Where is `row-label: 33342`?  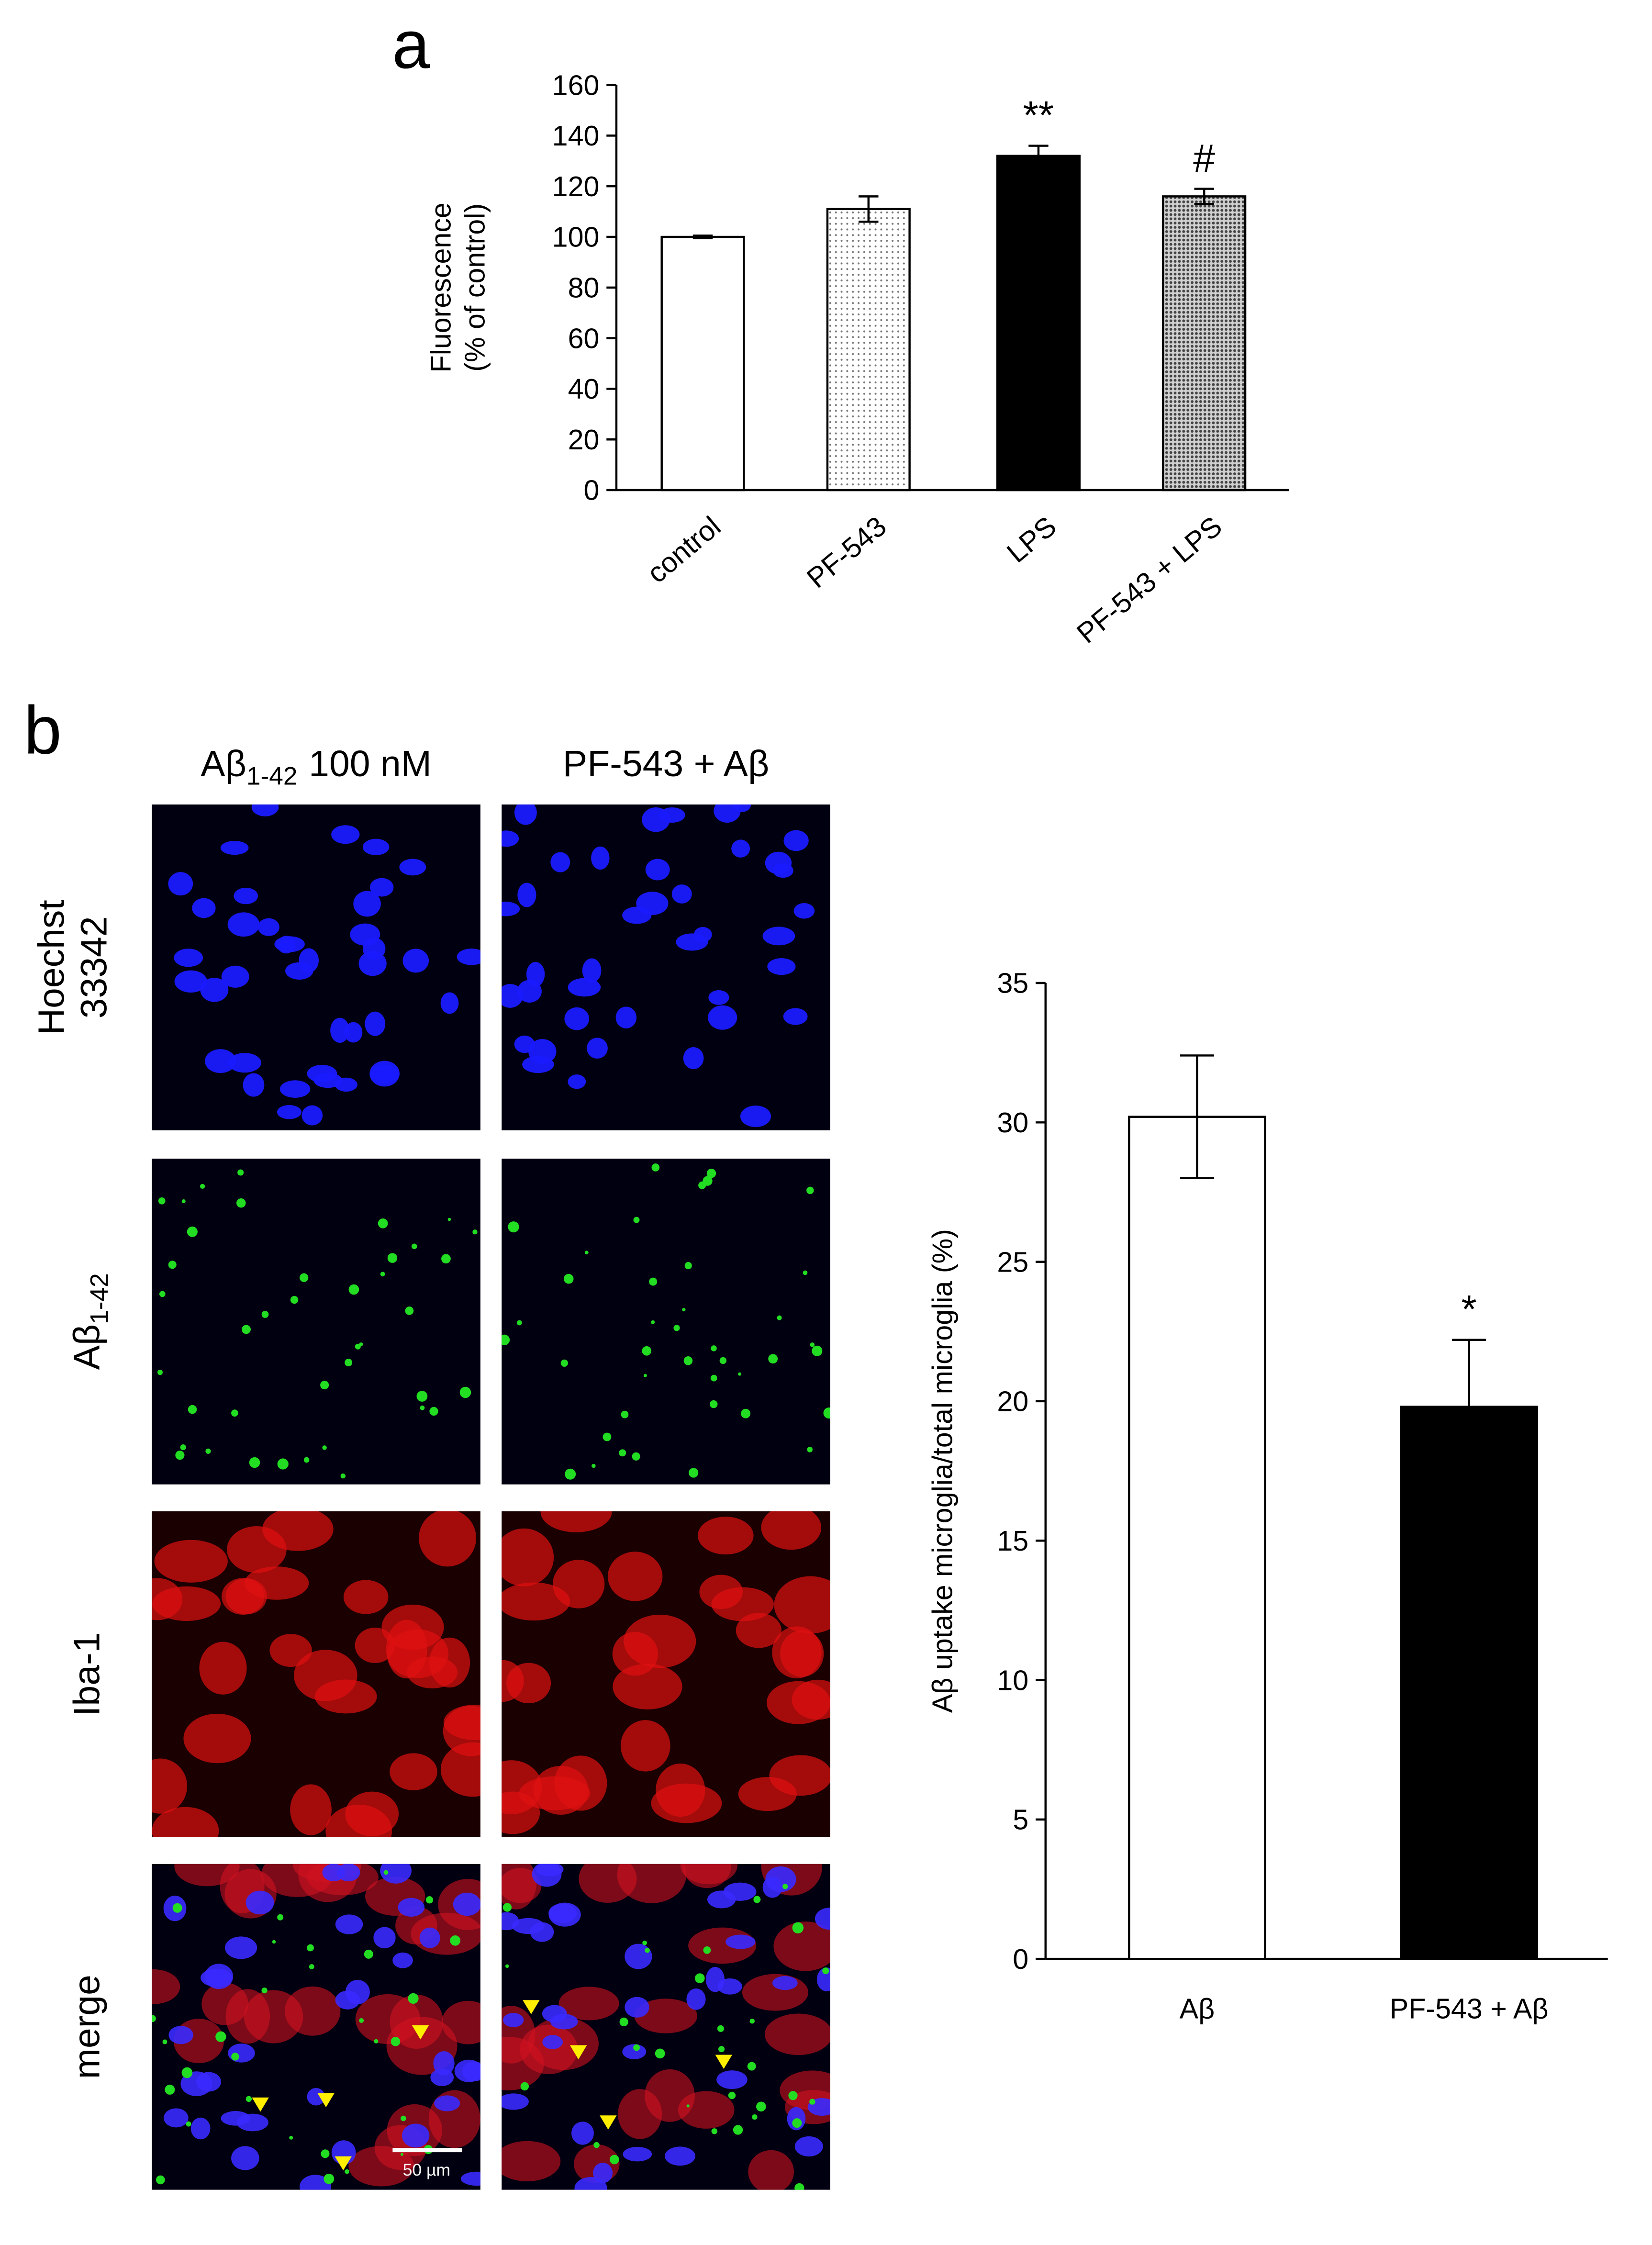 row-label: 33342 is located at coordinates (94, 967).